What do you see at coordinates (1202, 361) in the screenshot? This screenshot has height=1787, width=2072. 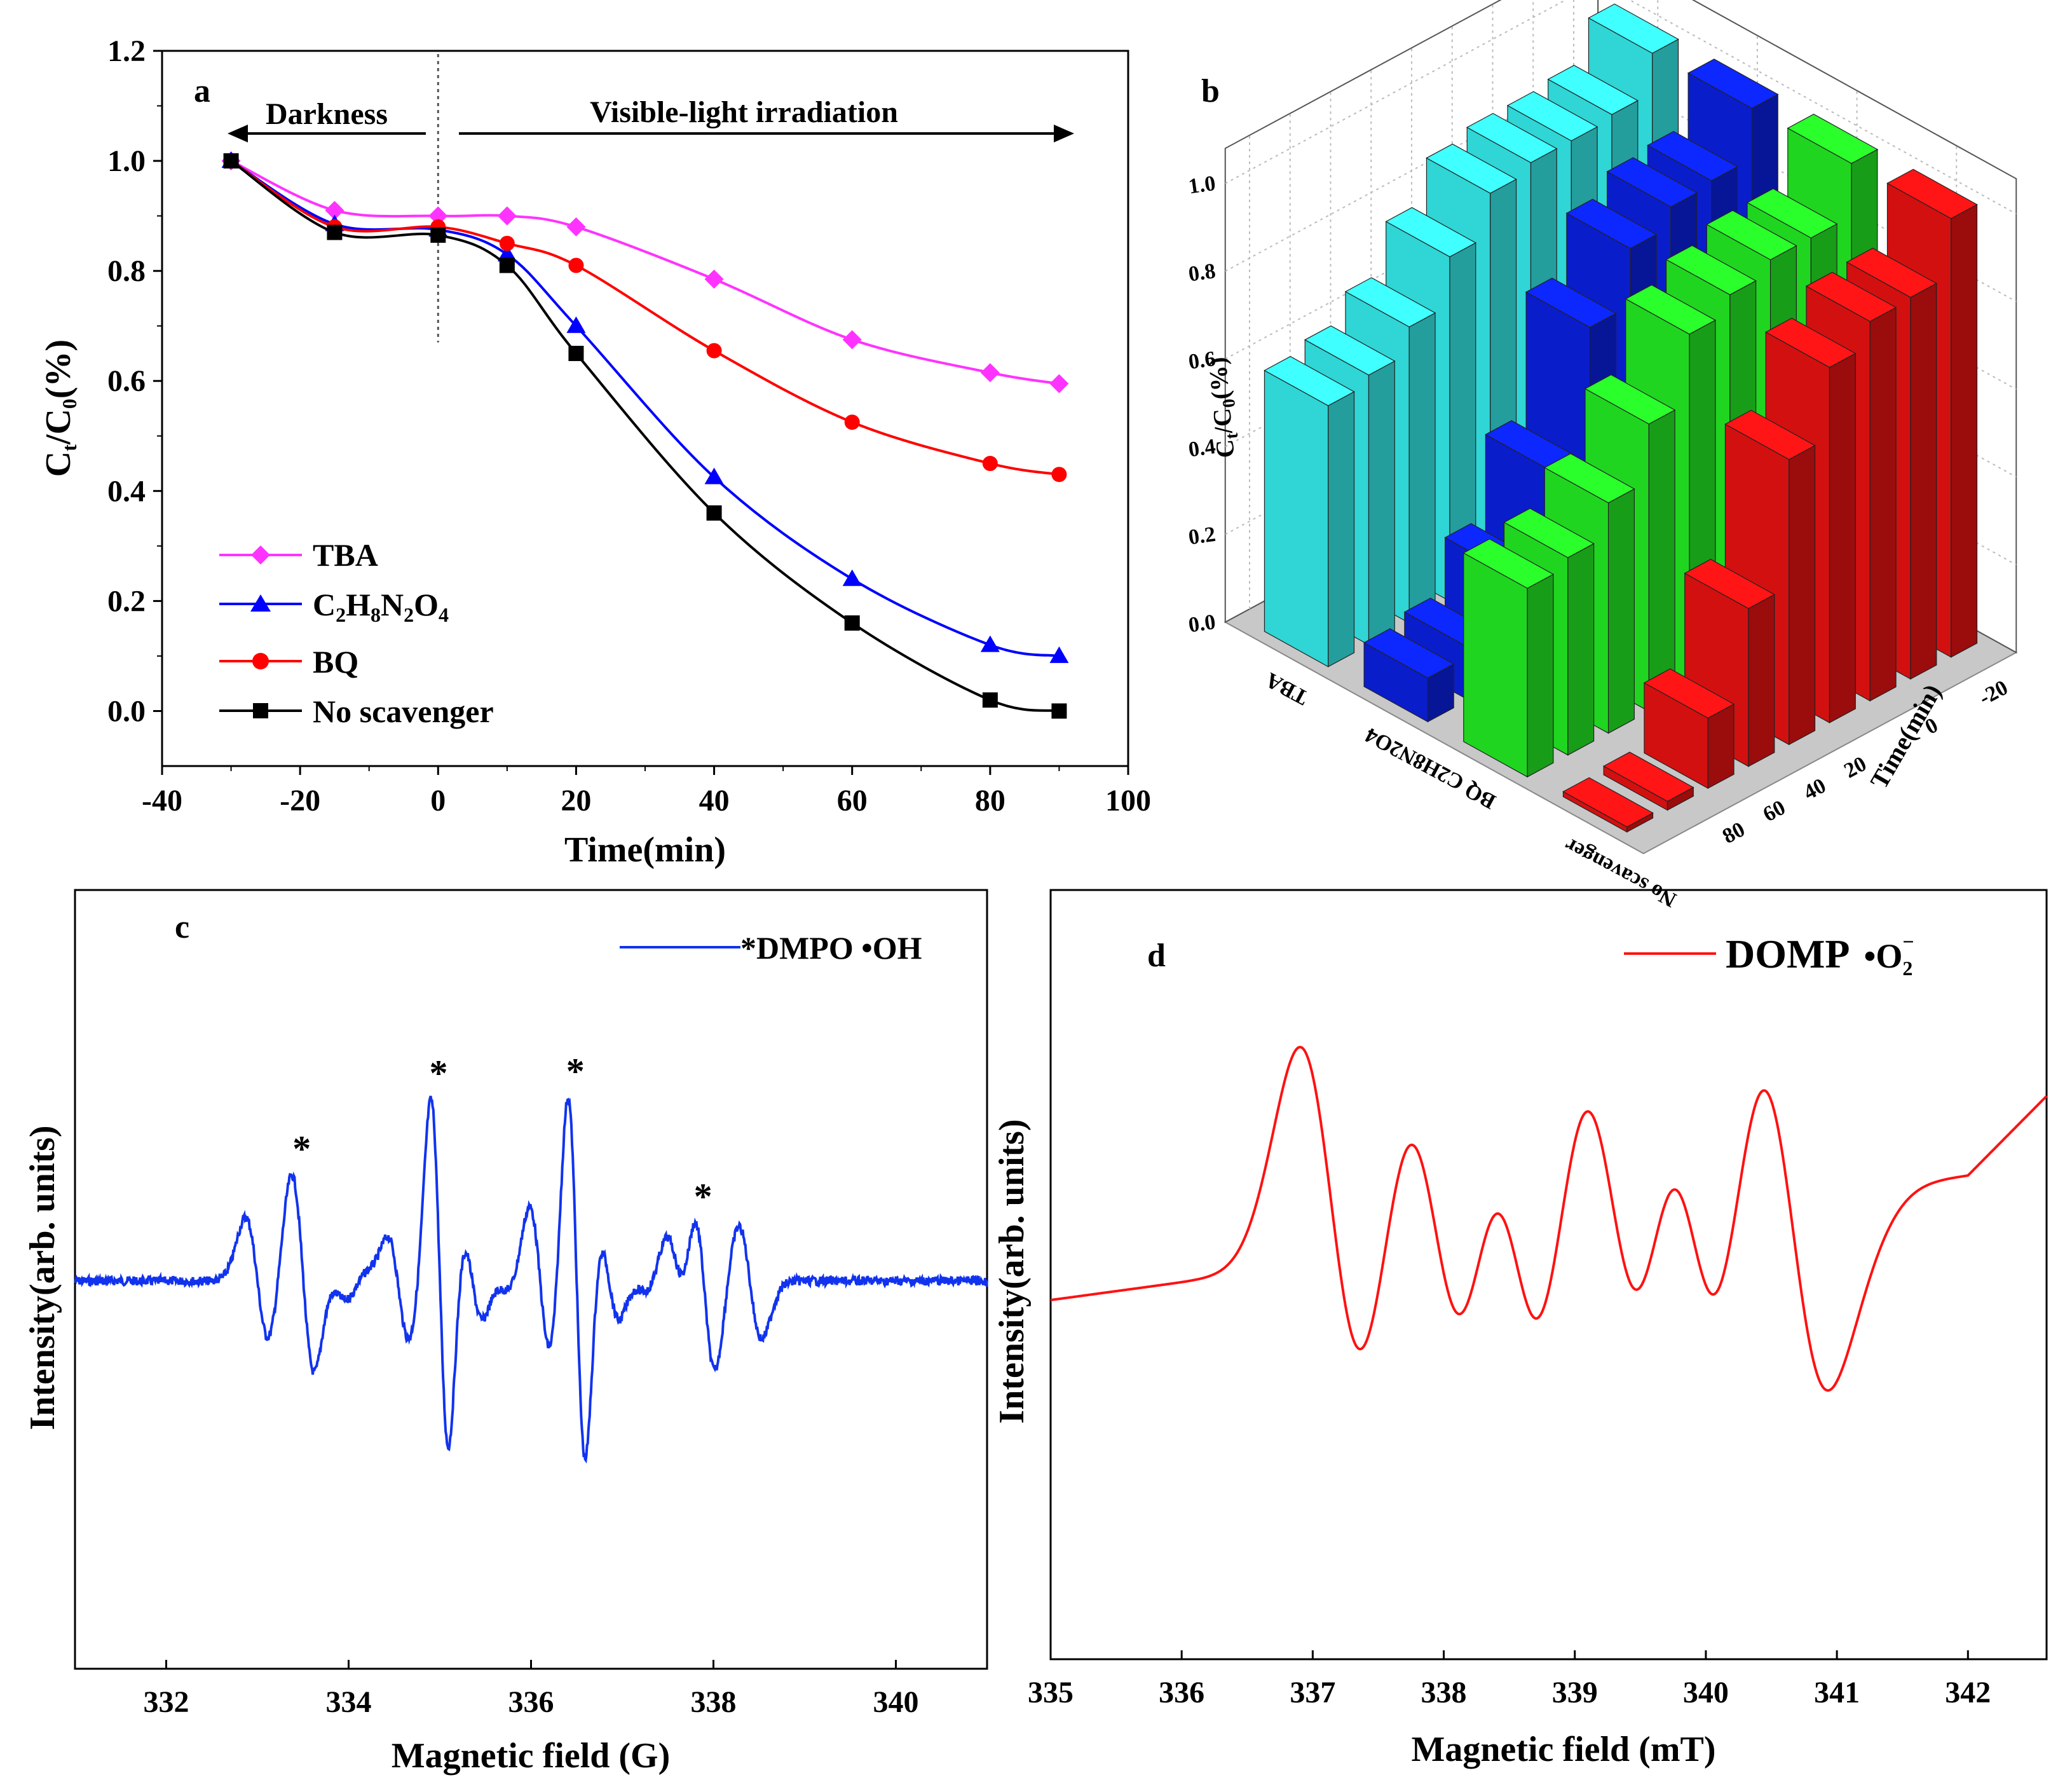 I see `b-z-tick-label: 0.6` at bounding box center [1202, 361].